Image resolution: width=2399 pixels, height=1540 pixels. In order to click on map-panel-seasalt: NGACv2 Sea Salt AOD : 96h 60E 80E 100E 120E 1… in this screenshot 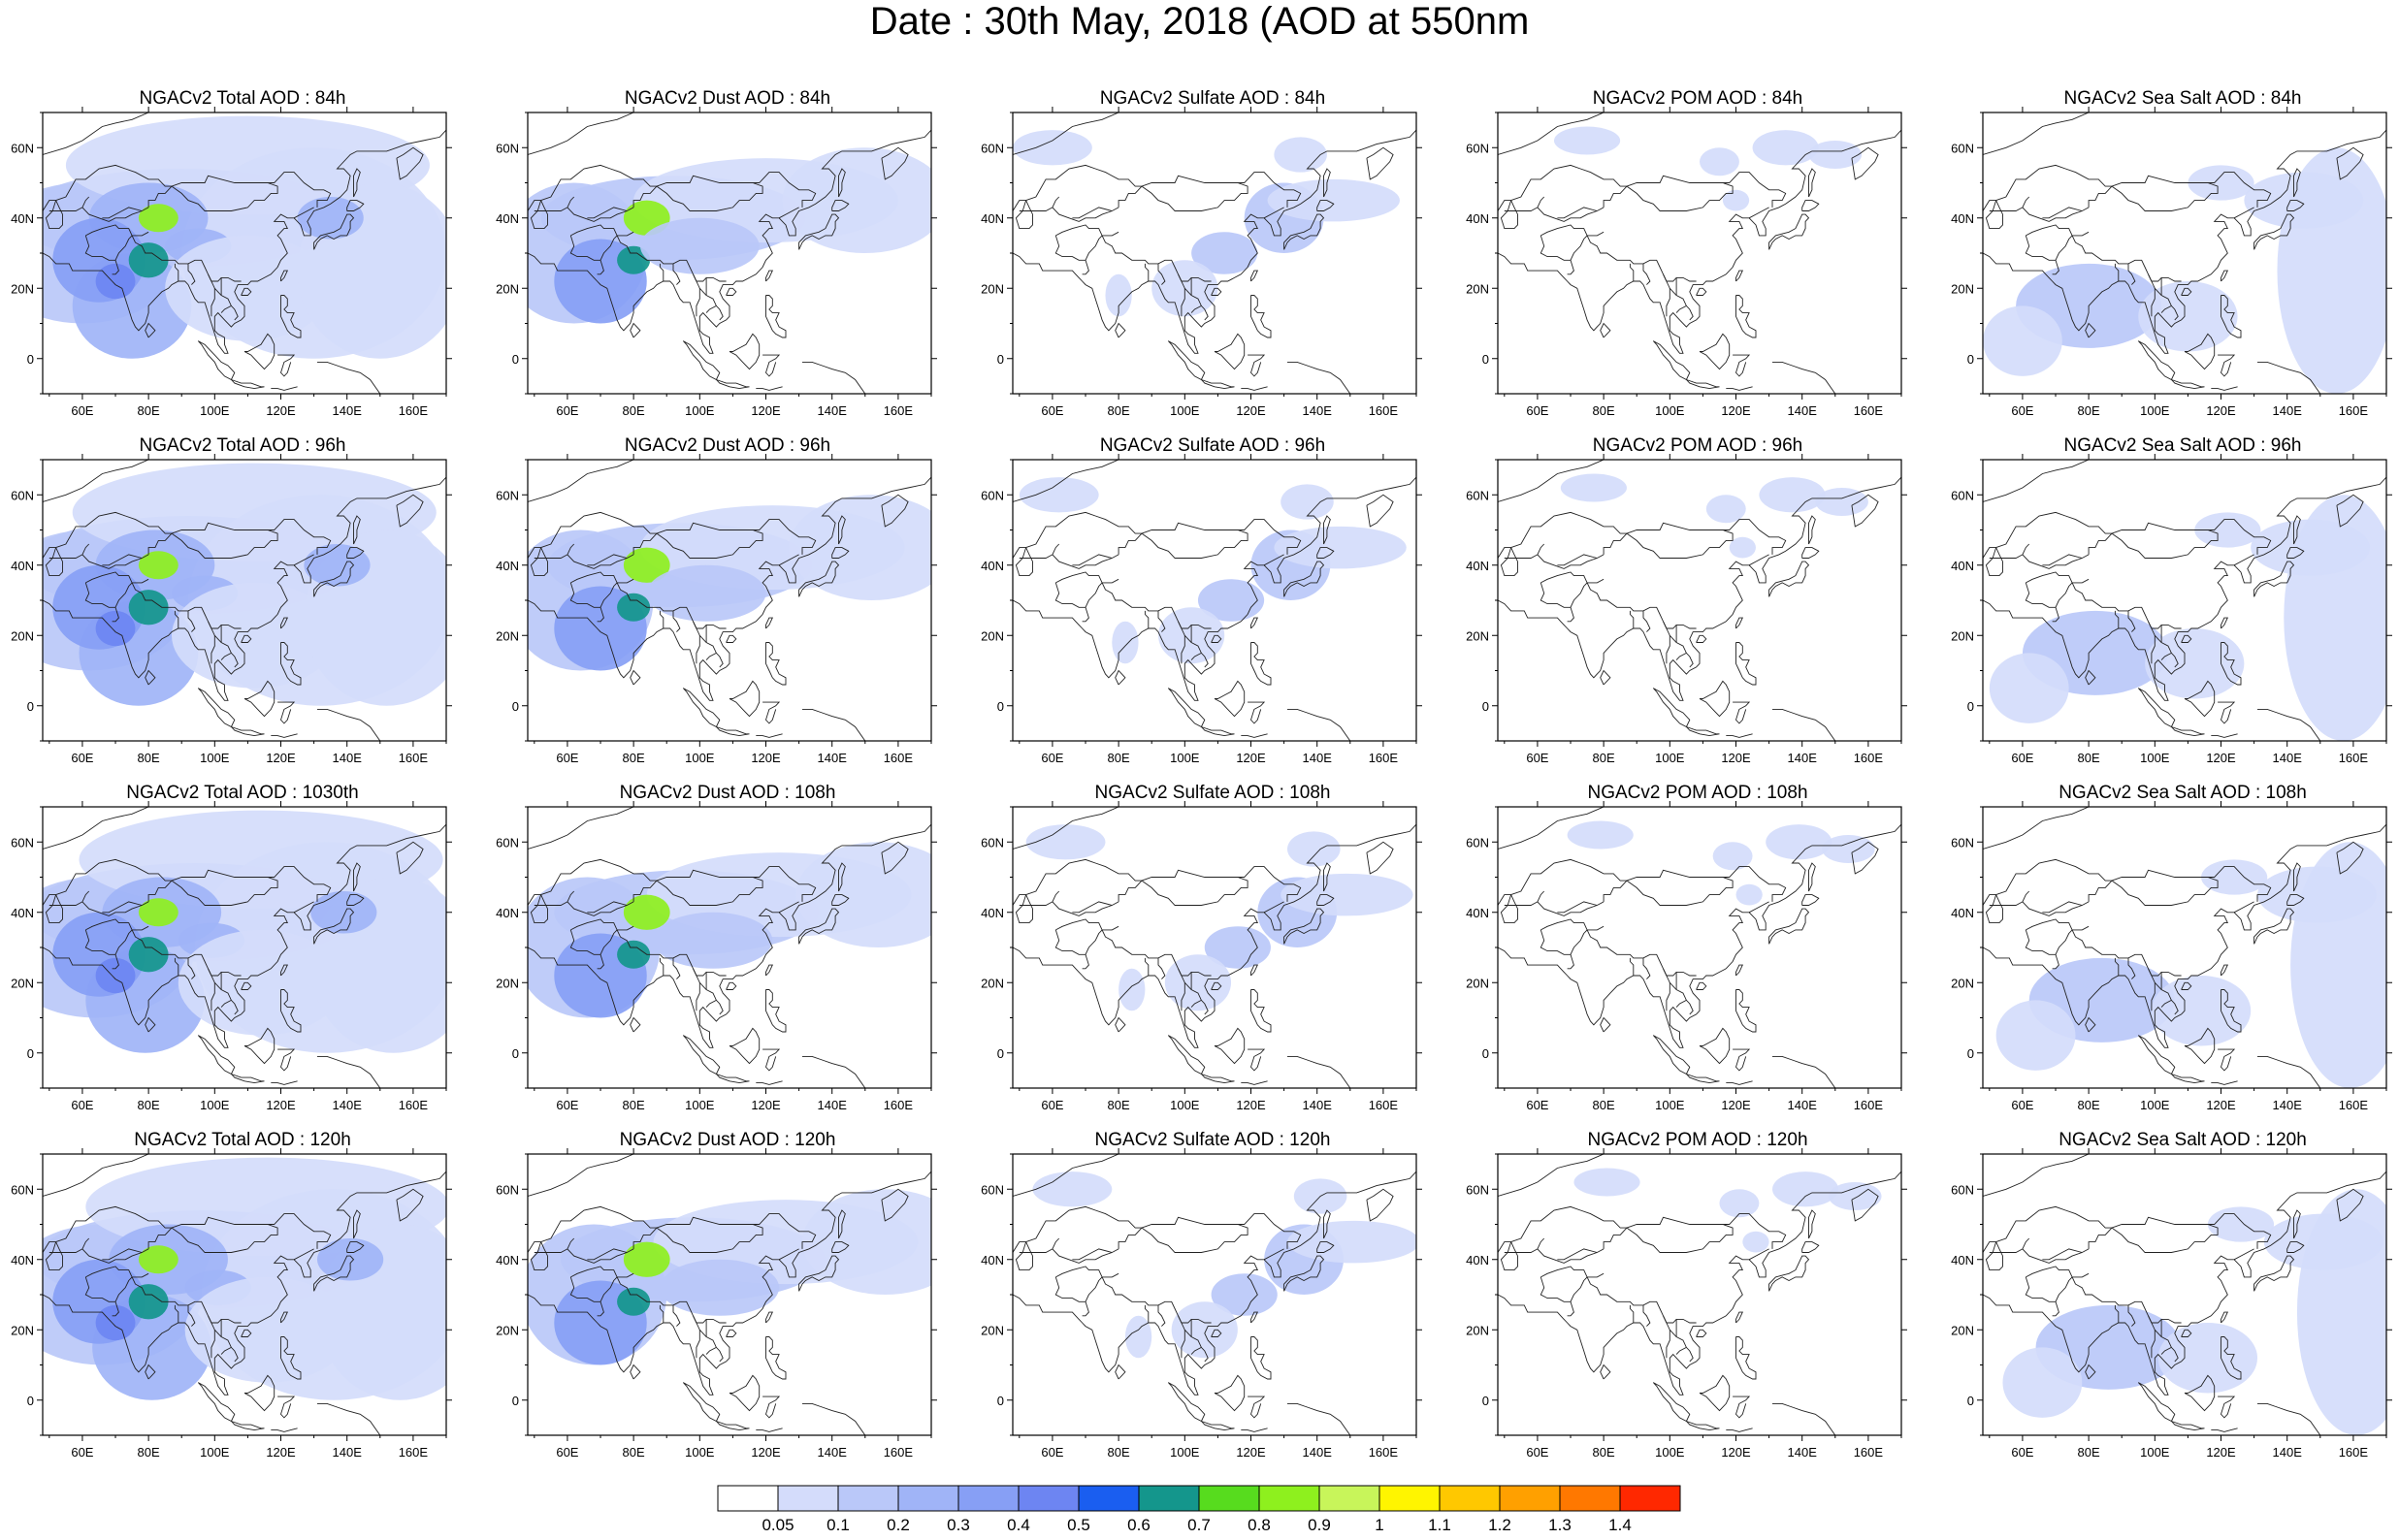, I will do `click(2168, 600)`.